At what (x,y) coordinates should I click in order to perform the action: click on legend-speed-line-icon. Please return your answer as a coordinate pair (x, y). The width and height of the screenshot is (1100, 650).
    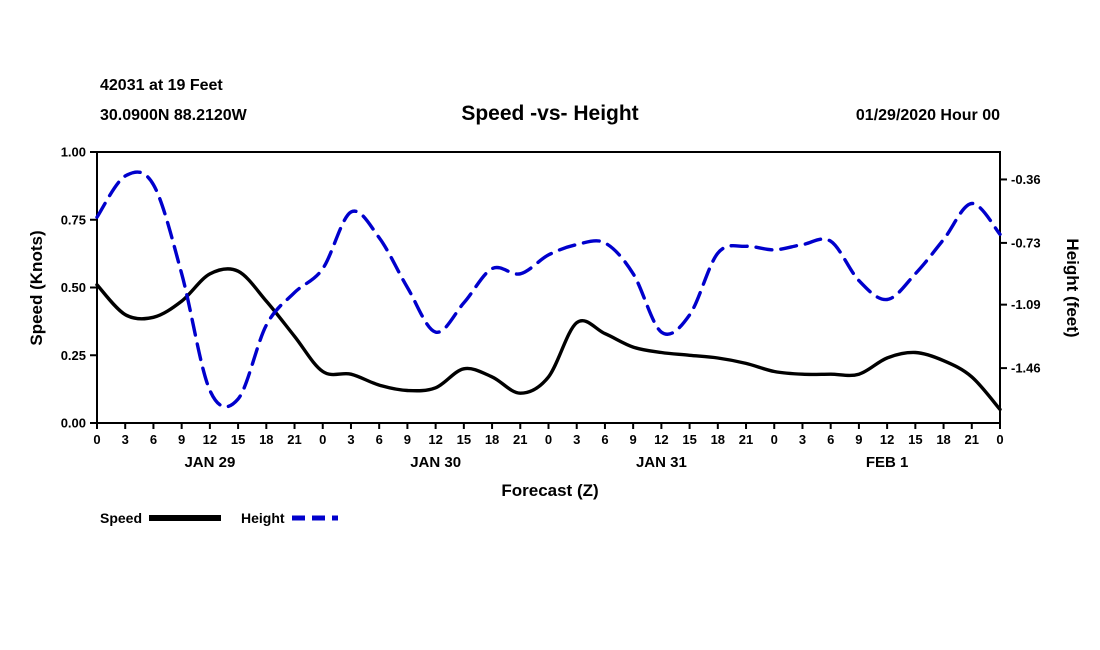
    Looking at the image, I should click on (185, 518).